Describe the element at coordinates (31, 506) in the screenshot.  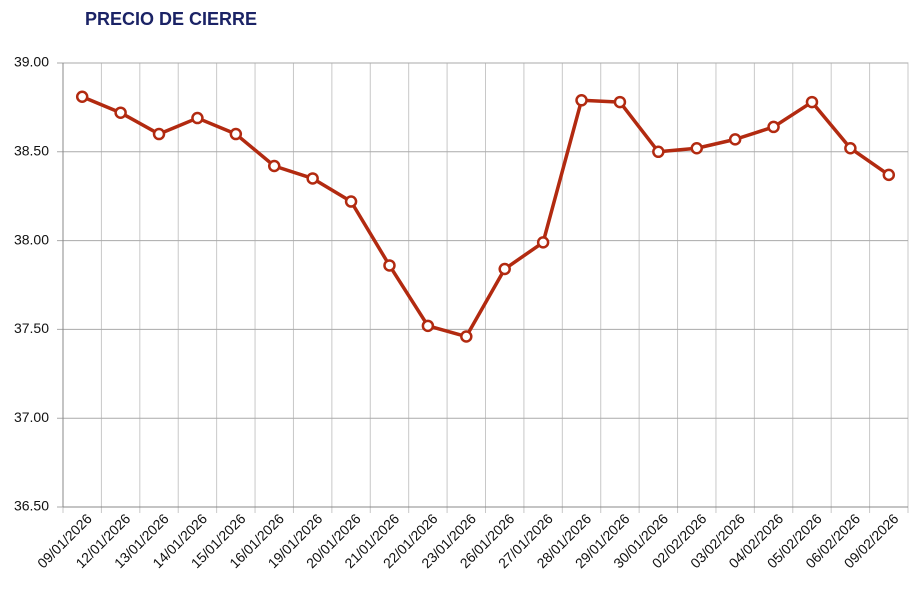
I see `y-tick-label: 36.50` at that location.